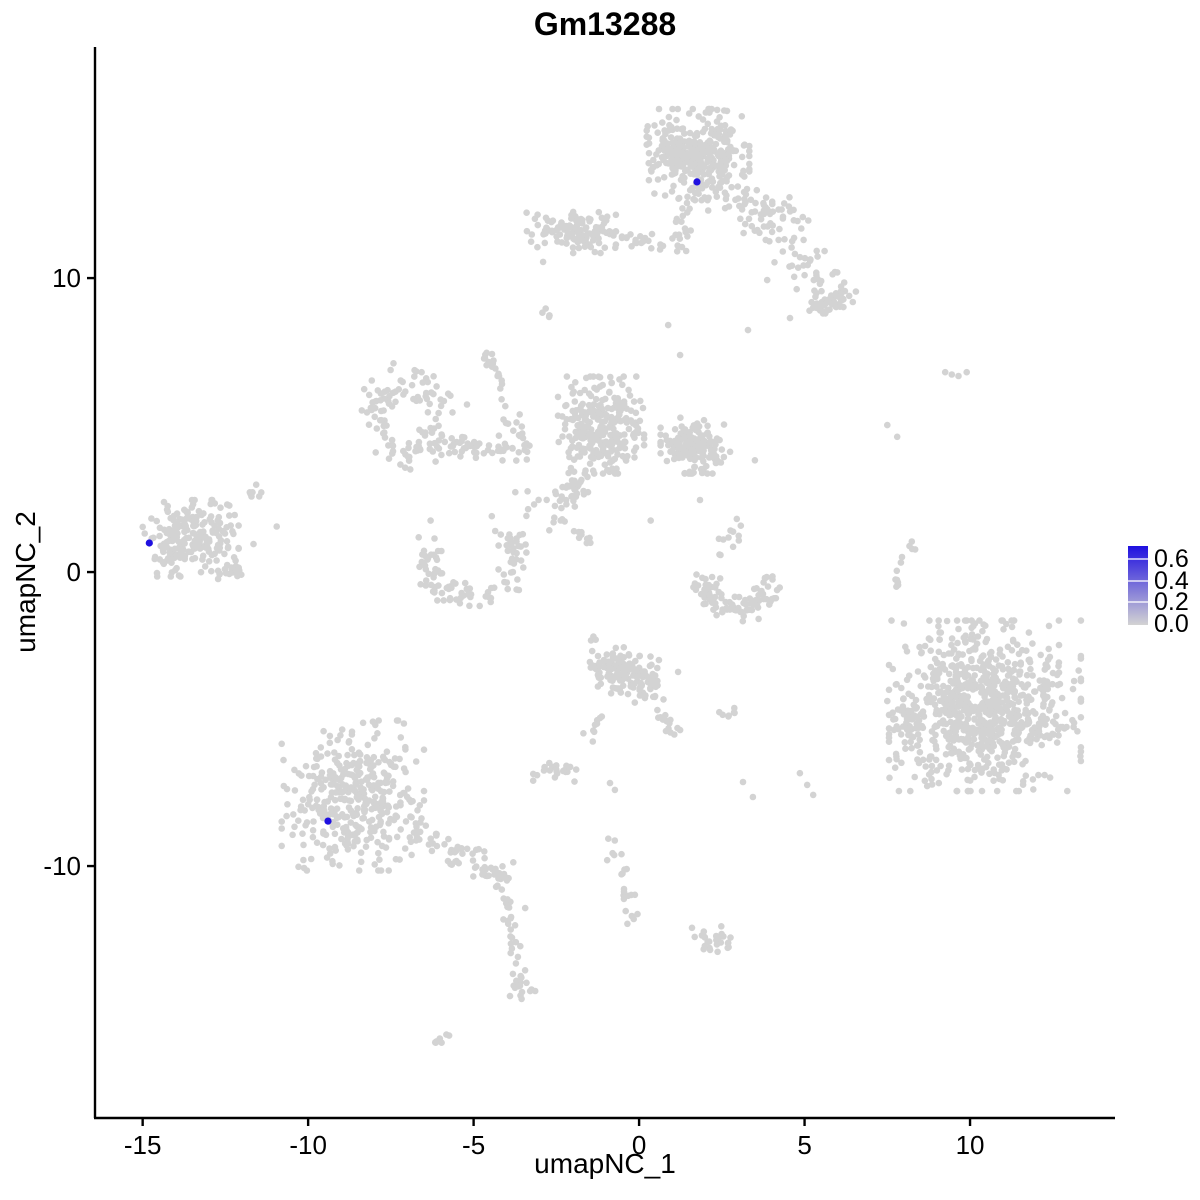  I want to click on legend-tick-mark, so click(1138, 581).